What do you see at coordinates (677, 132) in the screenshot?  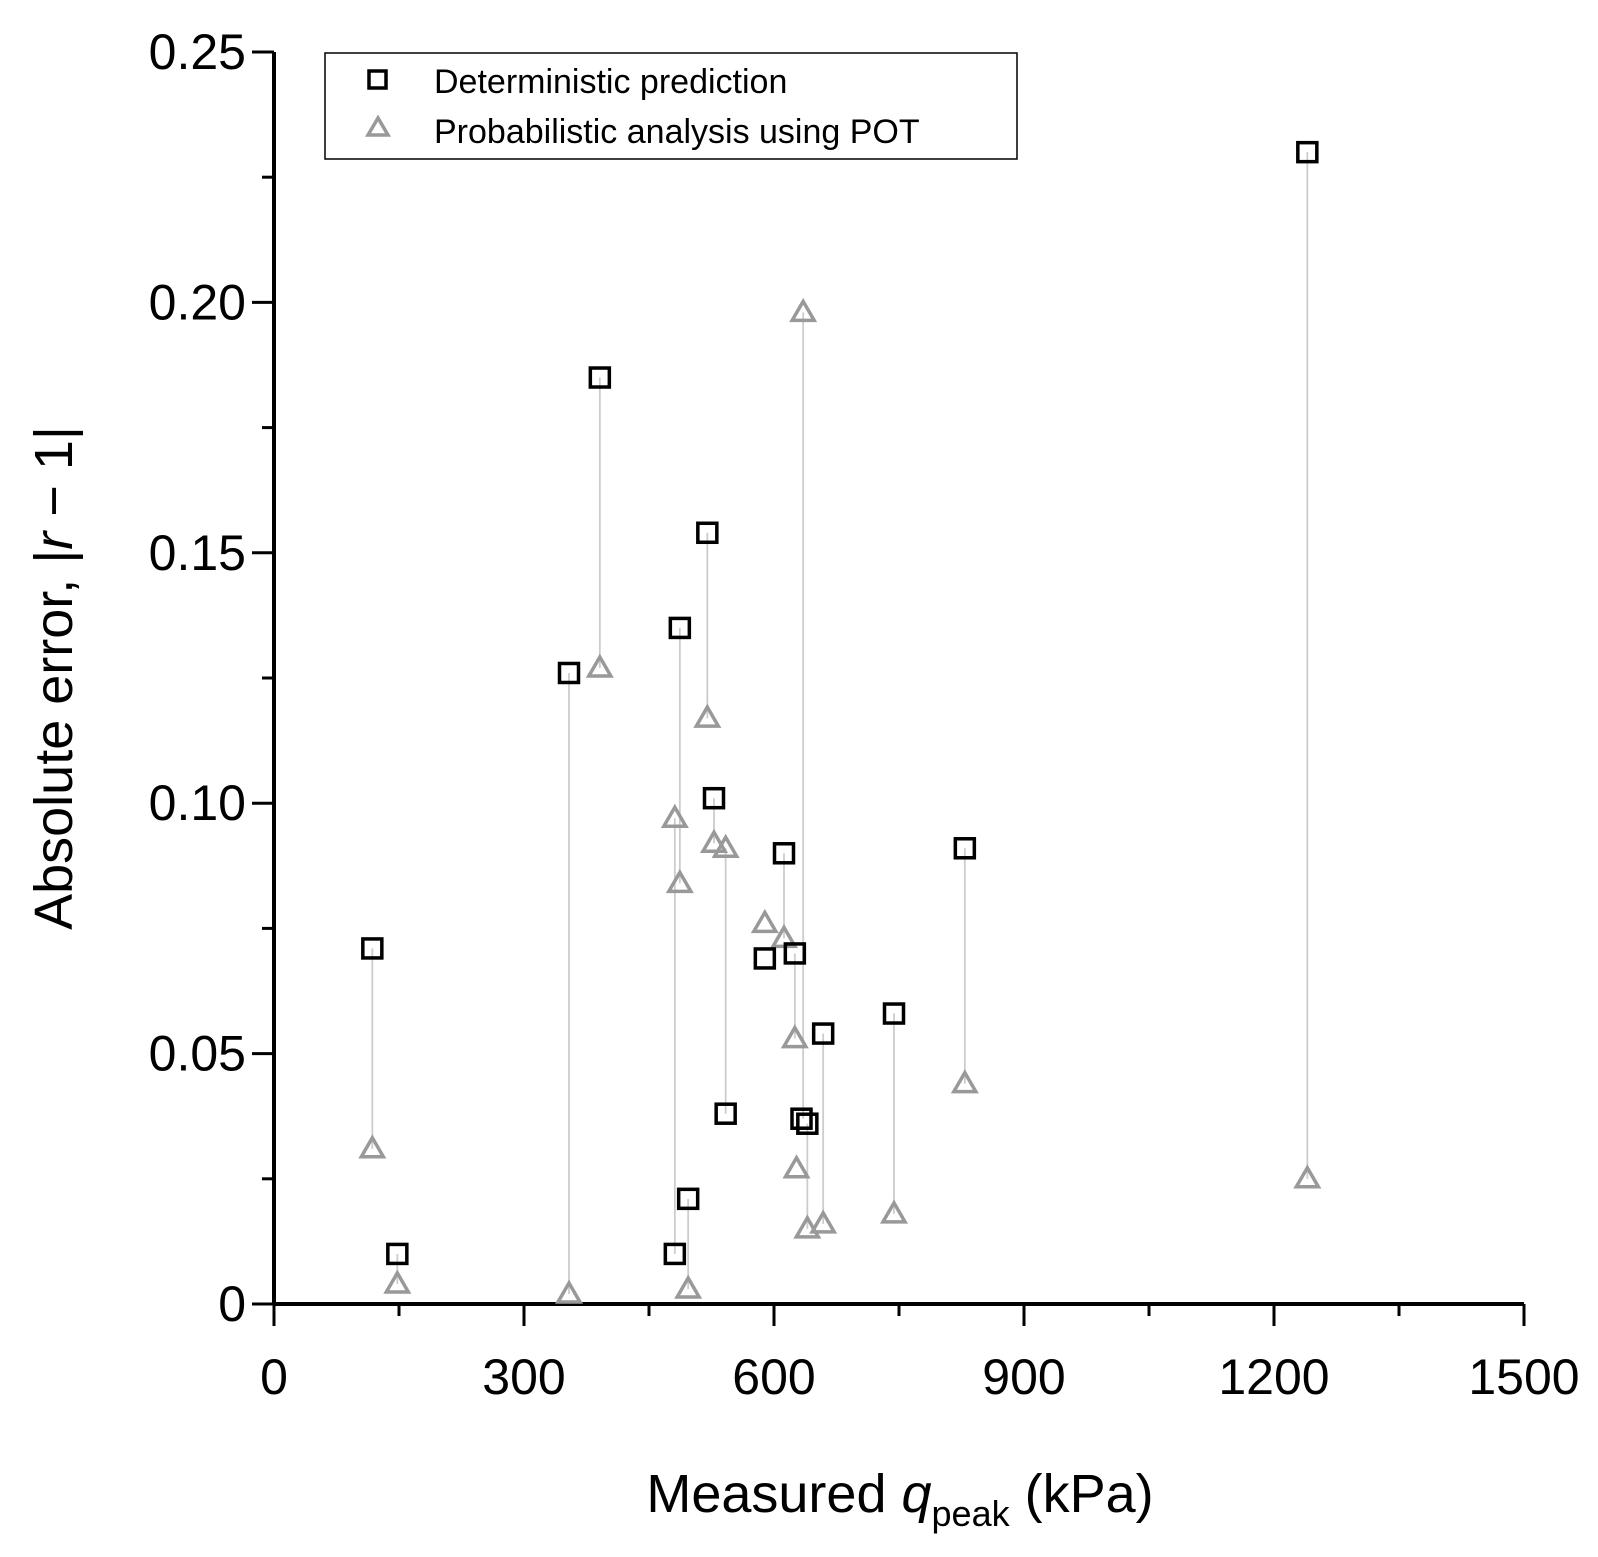 I see `legend-label-probabilistic: Probabilistic analysis using POT` at bounding box center [677, 132].